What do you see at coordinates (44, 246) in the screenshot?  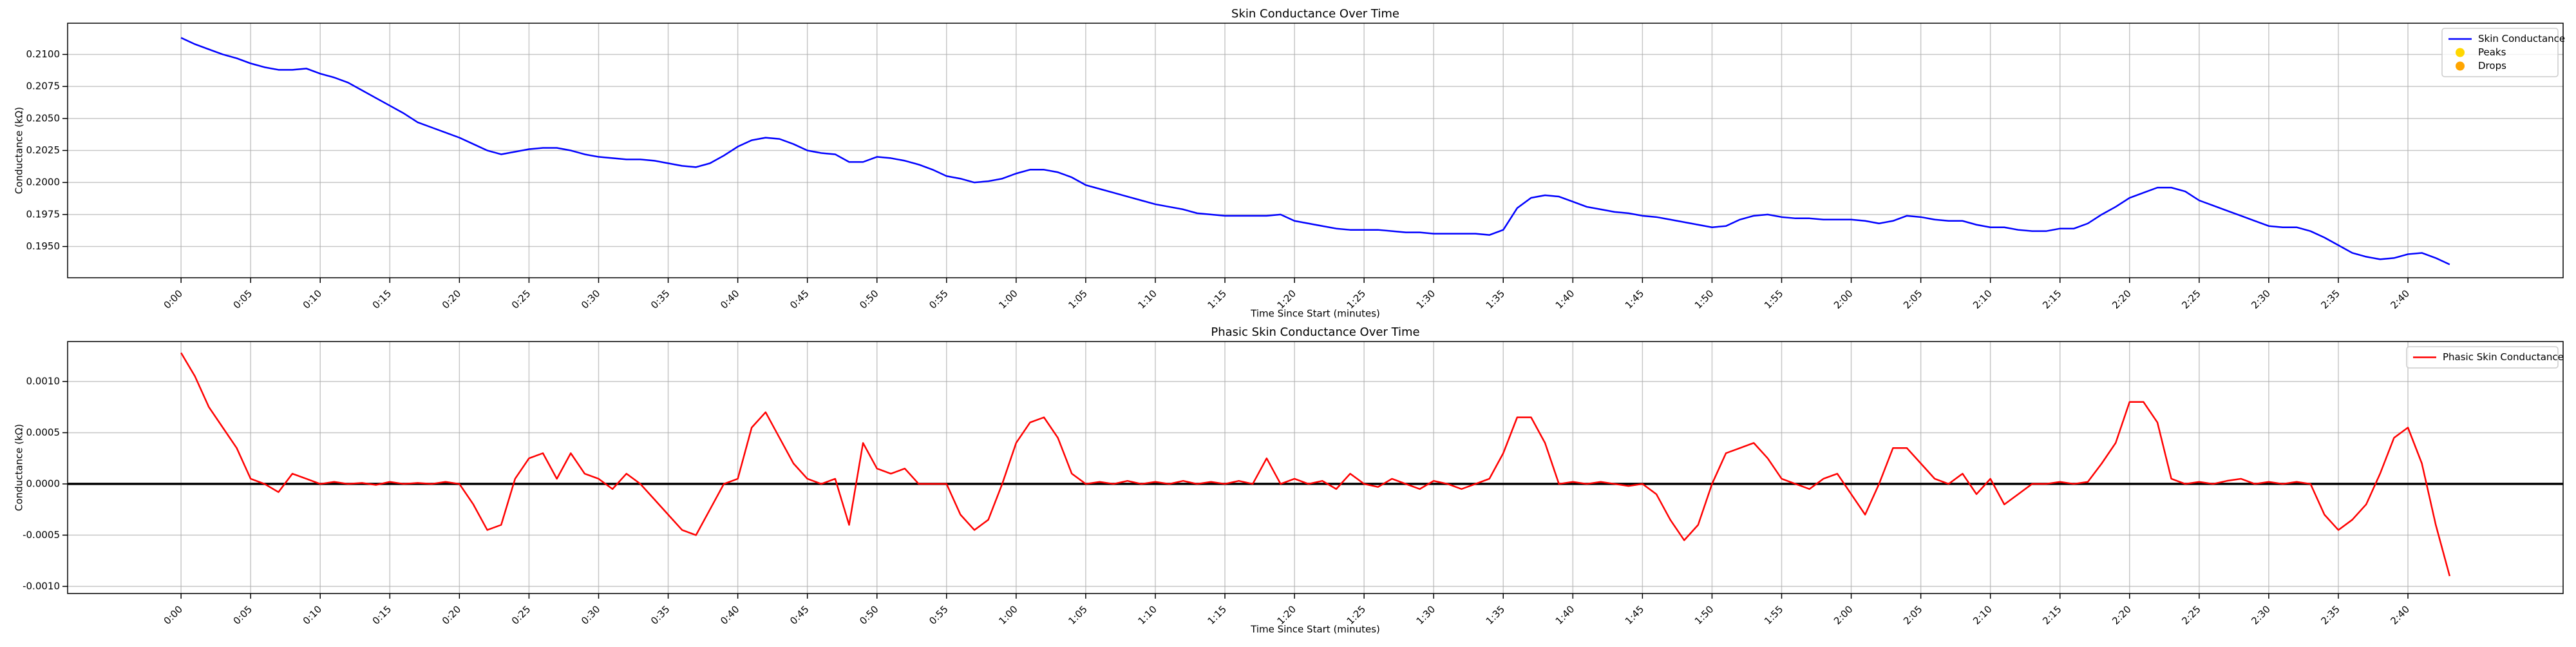 I see `y-tick-label: 0.1950` at bounding box center [44, 246].